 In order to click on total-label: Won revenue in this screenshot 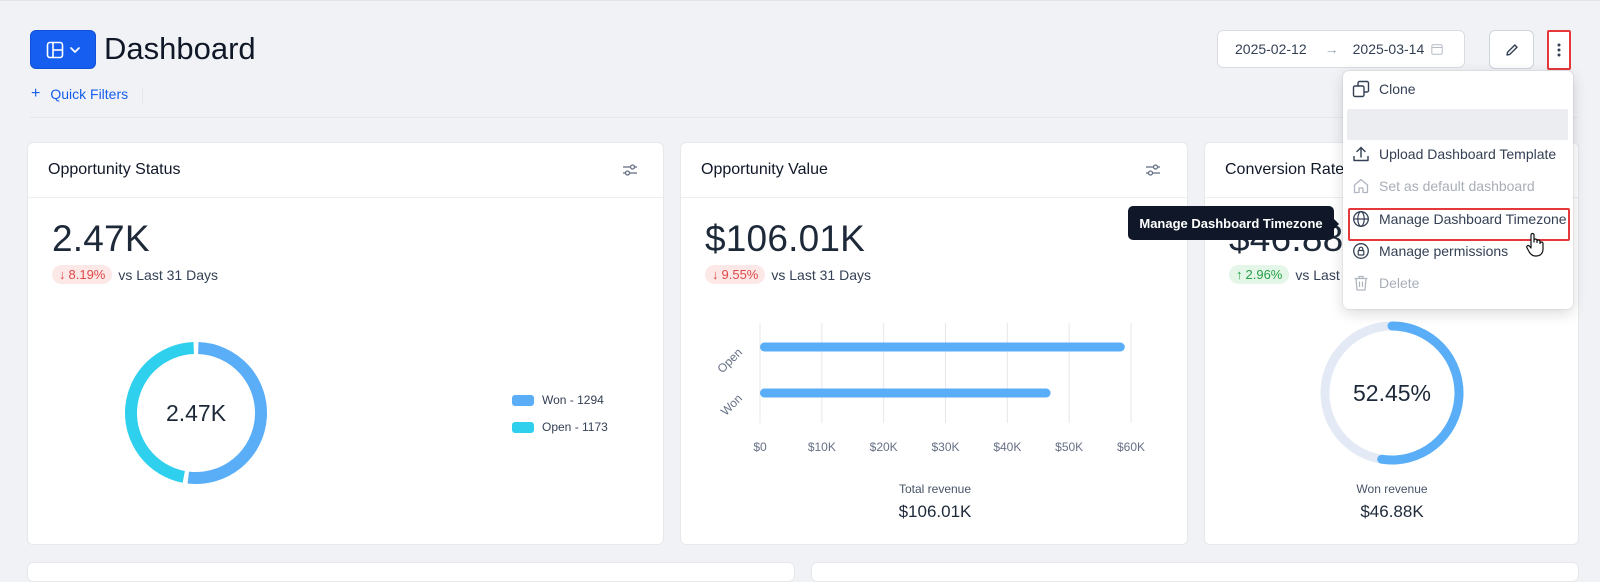, I will do `click(1392, 489)`.